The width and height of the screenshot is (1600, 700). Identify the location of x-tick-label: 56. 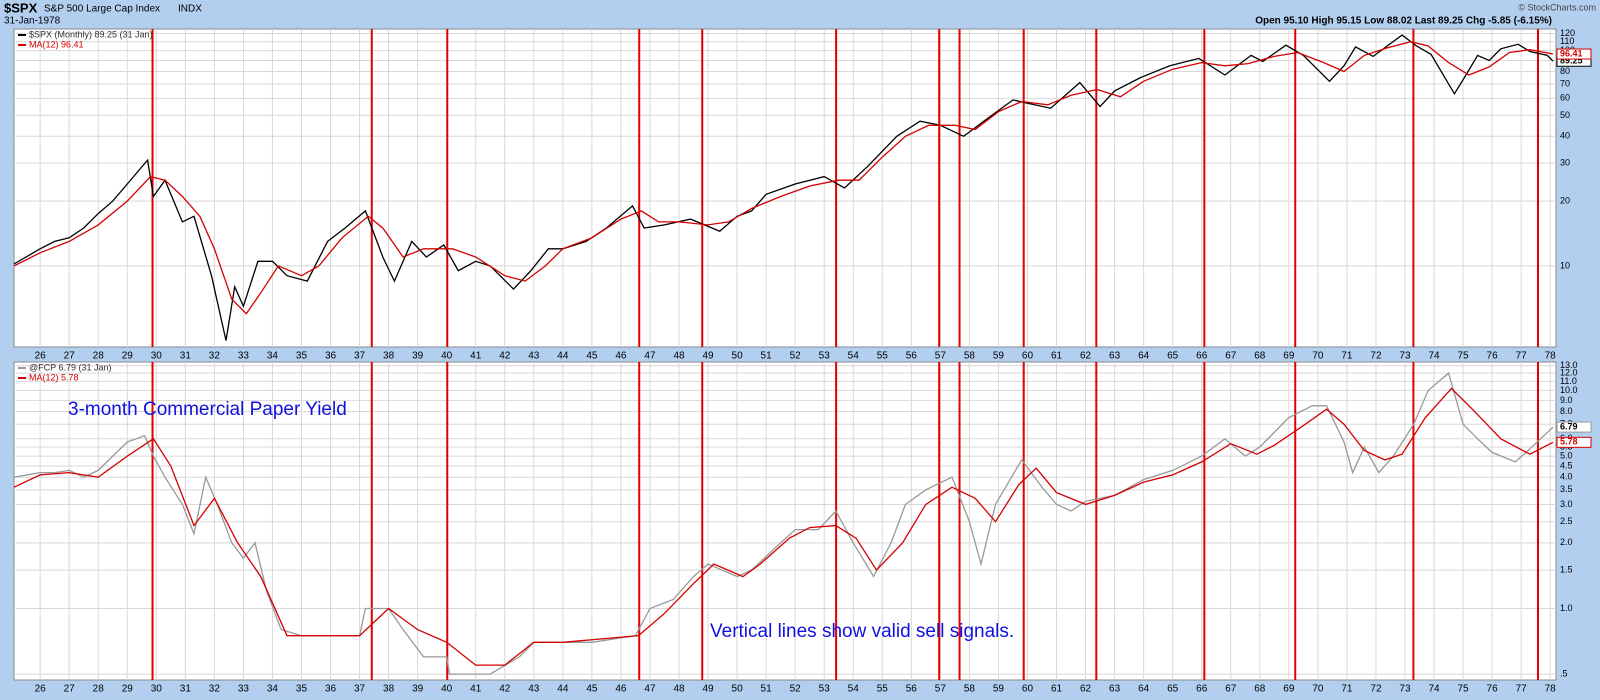
(912, 689).